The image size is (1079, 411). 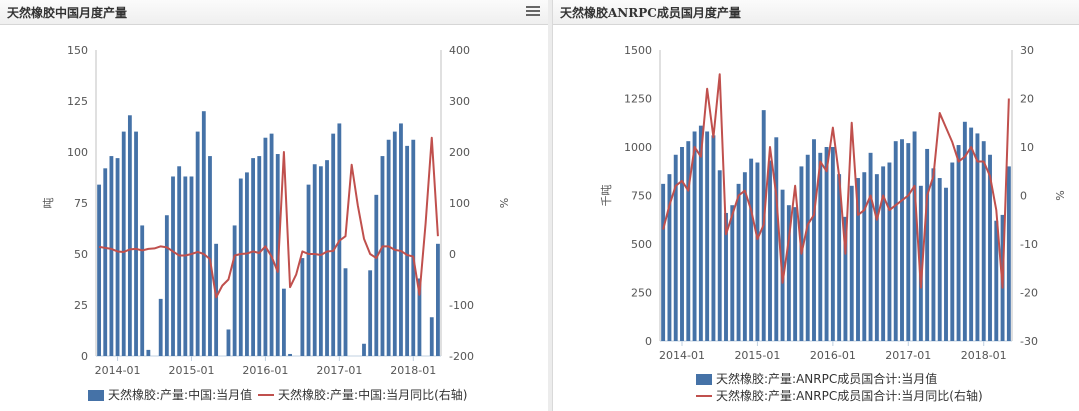 What do you see at coordinates (461, 305) in the screenshot?
I see `y2-tick-label: -100` at bounding box center [461, 305].